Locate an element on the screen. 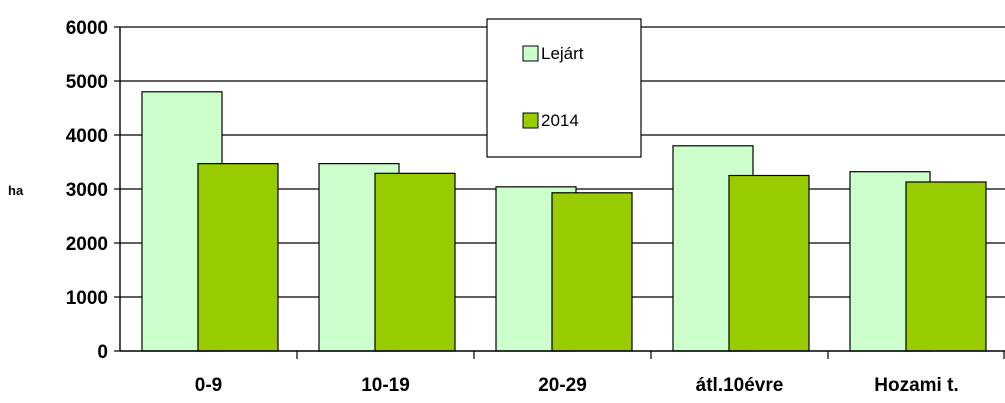 This screenshot has width=1005, height=403. y-tick-label: 2000 is located at coordinates (87, 244).